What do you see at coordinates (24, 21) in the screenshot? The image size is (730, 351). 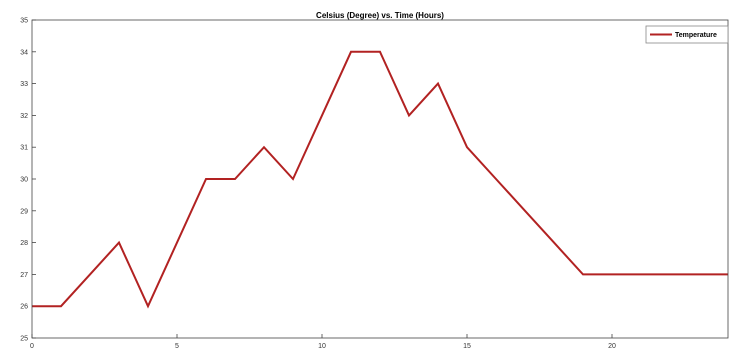 I see `y-tick-label: 35` at bounding box center [24, 21].